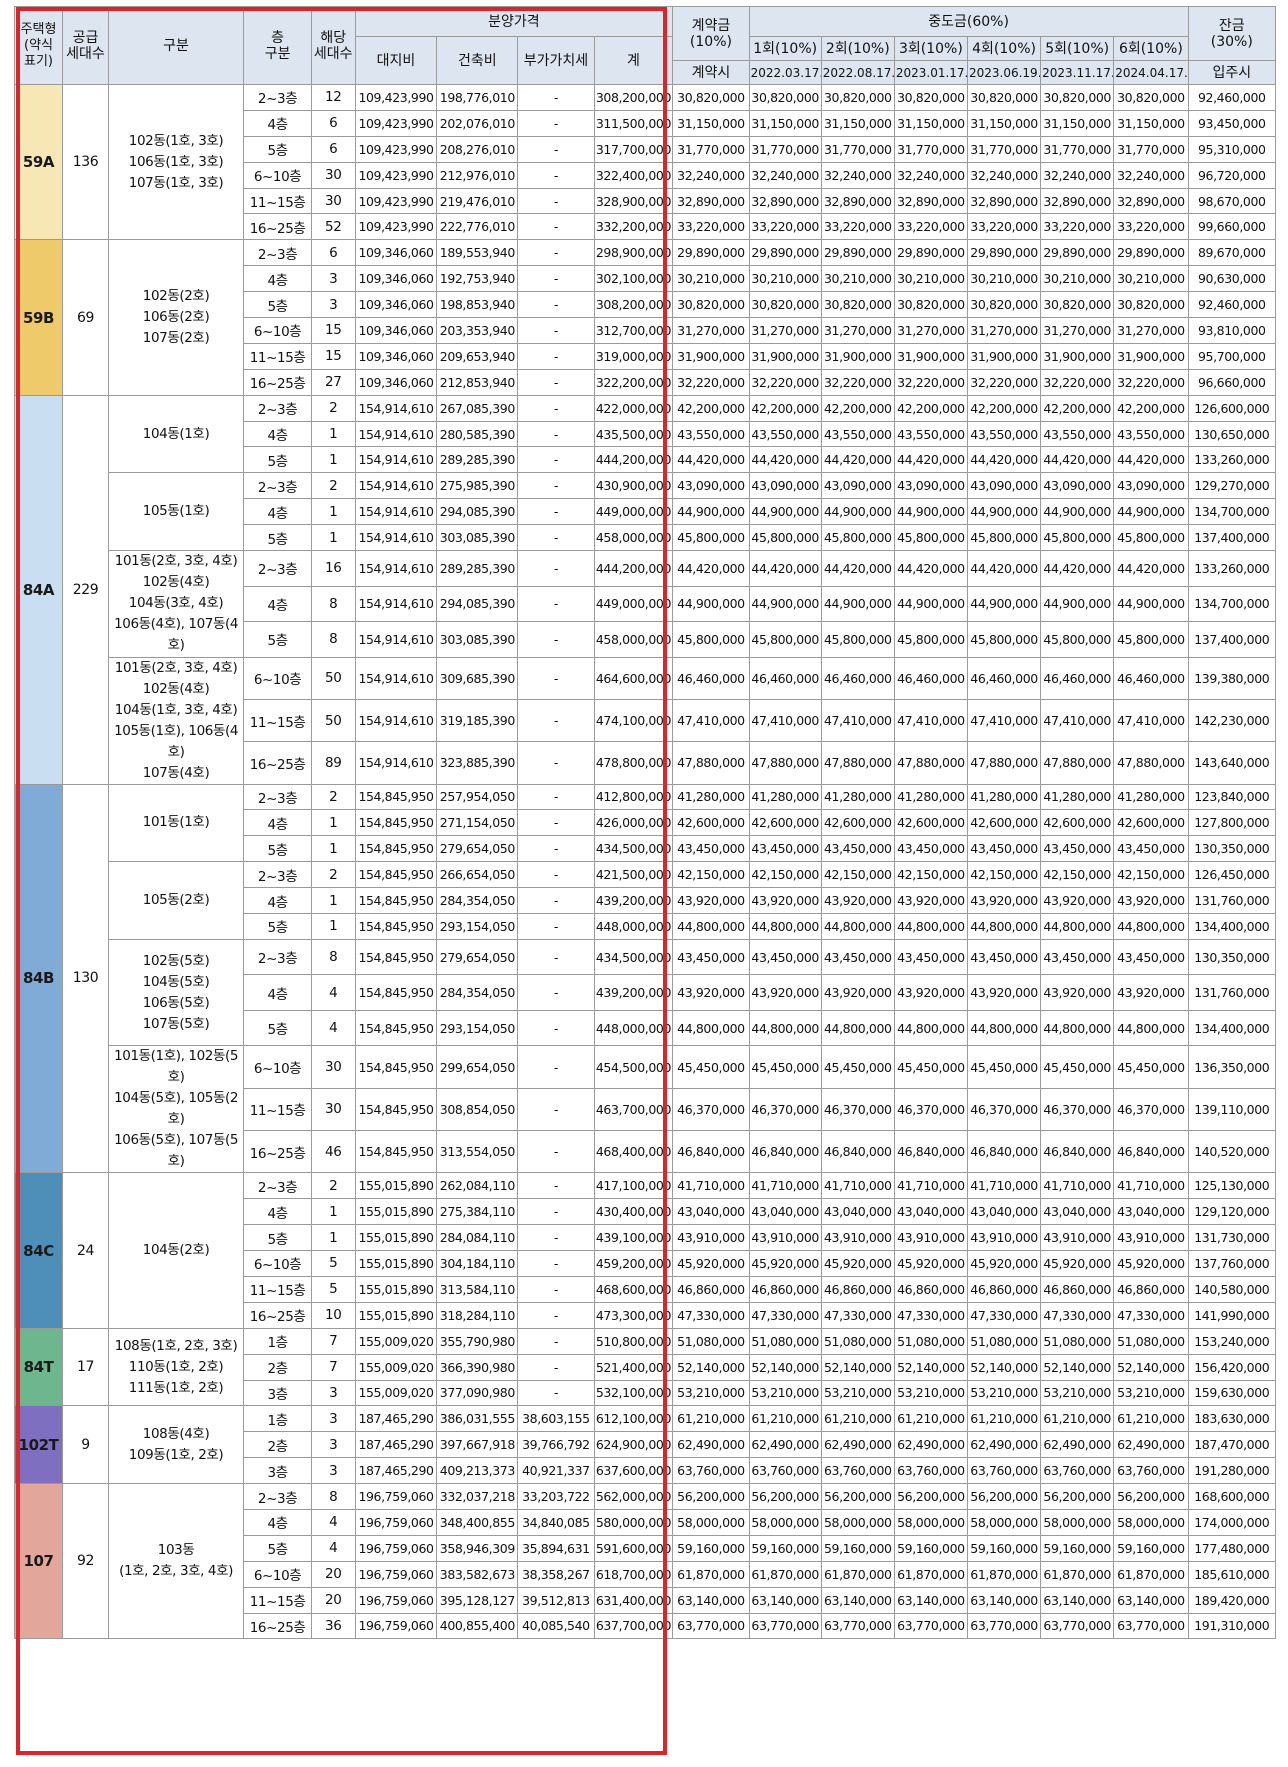 The width and height of the screenshot is (1288, 1767). What do you see at coordinates (1232, 330) in the screenshot?
I see `amount-cell: 93,810,000` at bounding box center [1232, 330].